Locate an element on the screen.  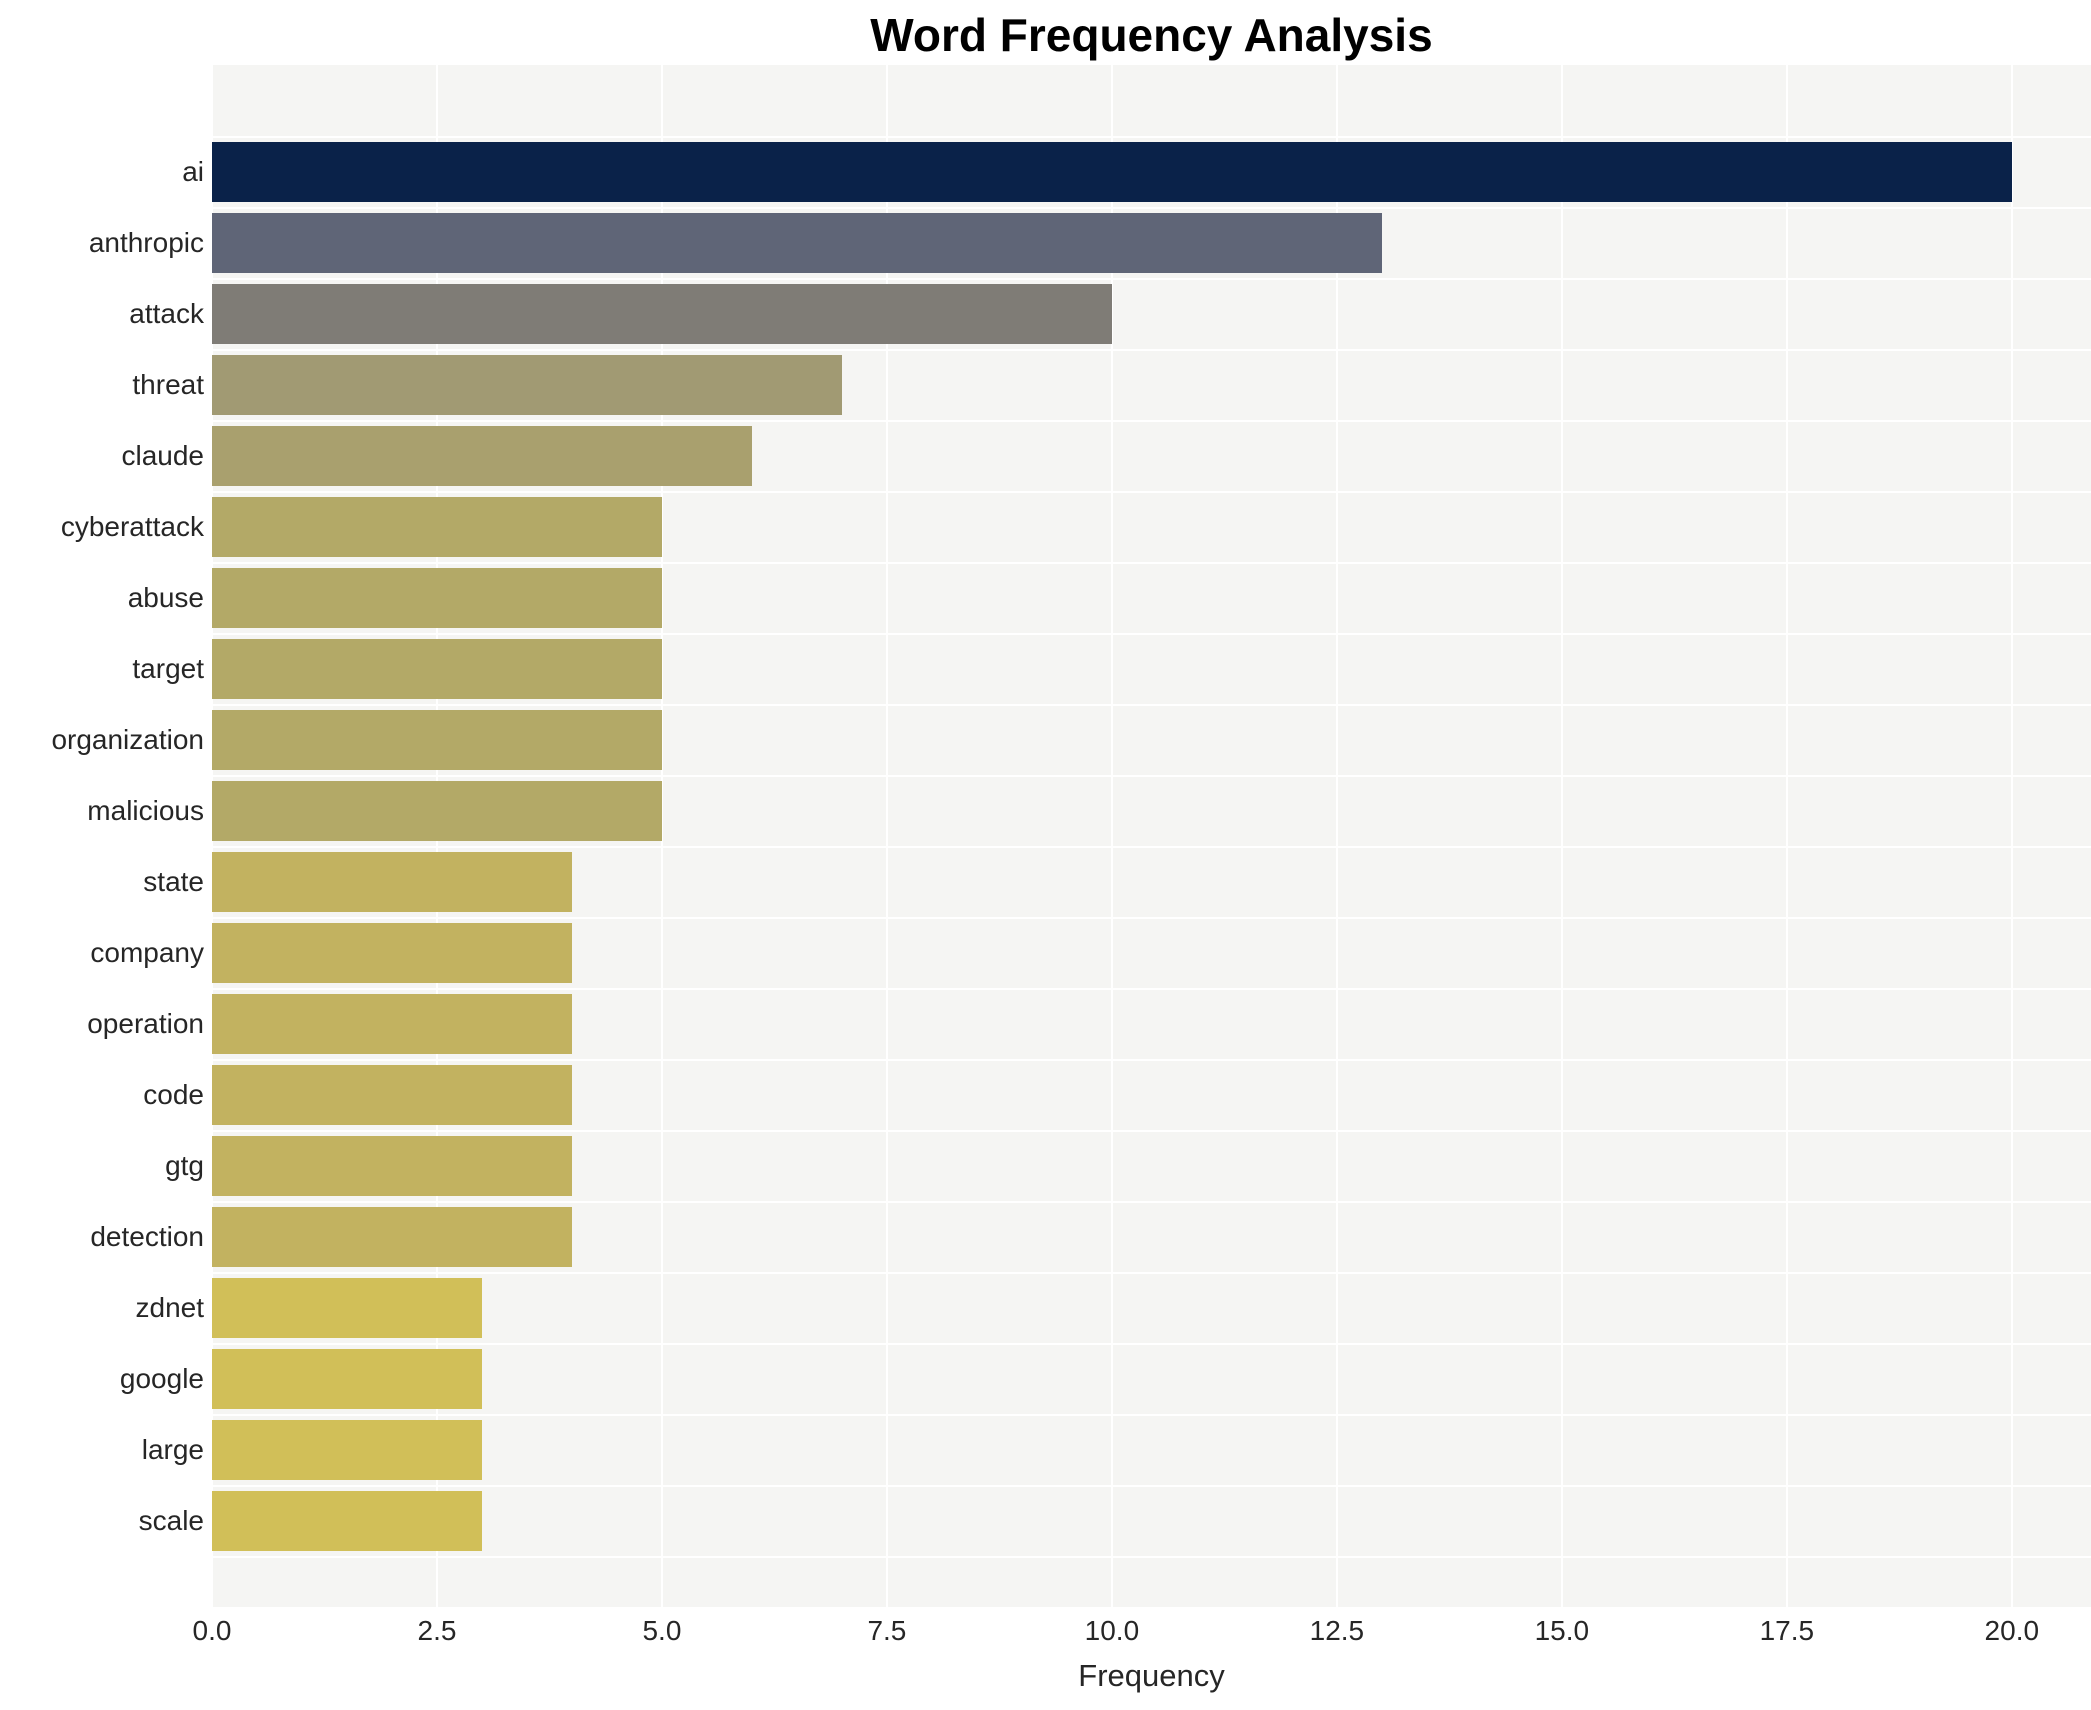
bar-malicious is located at coordinates (437, 811).